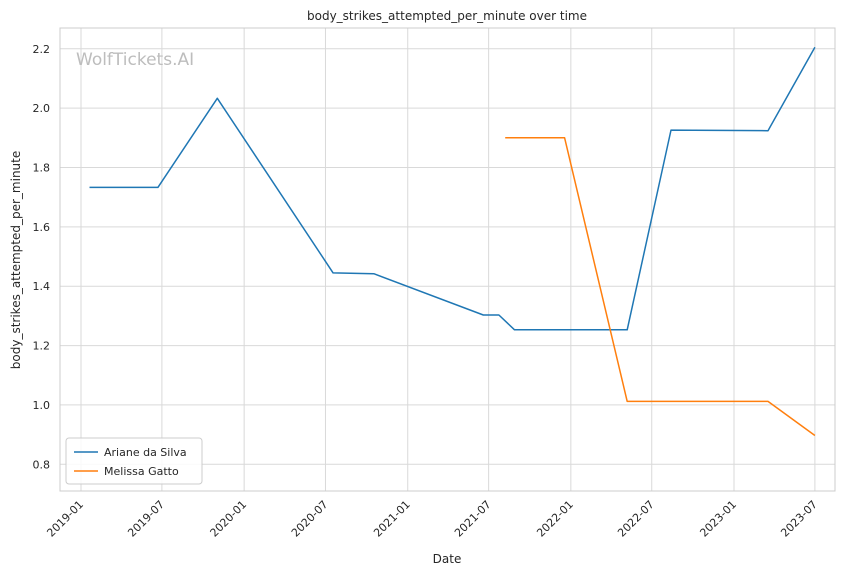 The image size is (844, 575). What do you see at coordinates (42, 257) in the screenshot?
I see `y-axis-ticks: 0.8 1.0 1.2 1.4 1.6 1.8 2.0 2.2` at bounding box center [42, 257].